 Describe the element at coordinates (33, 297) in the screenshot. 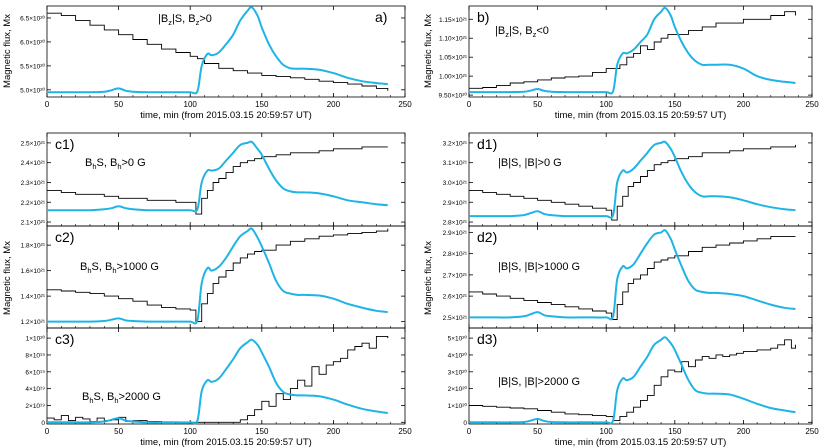

I see `y-tick-label: 1.4×10²¹` at that location.